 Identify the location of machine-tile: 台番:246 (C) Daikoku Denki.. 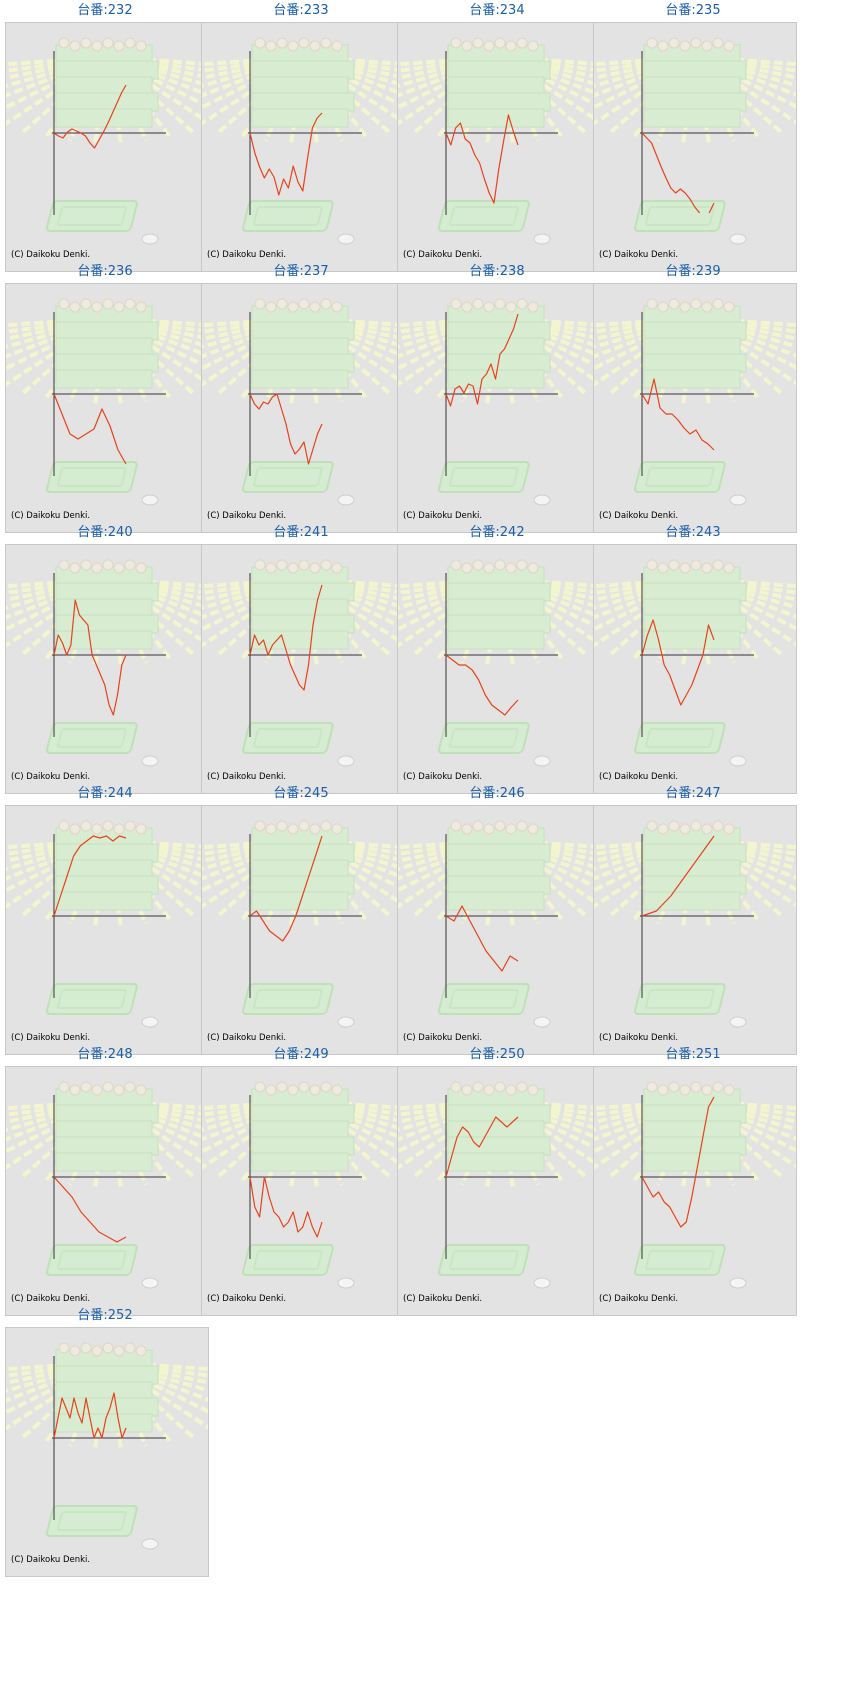
(497, 919).